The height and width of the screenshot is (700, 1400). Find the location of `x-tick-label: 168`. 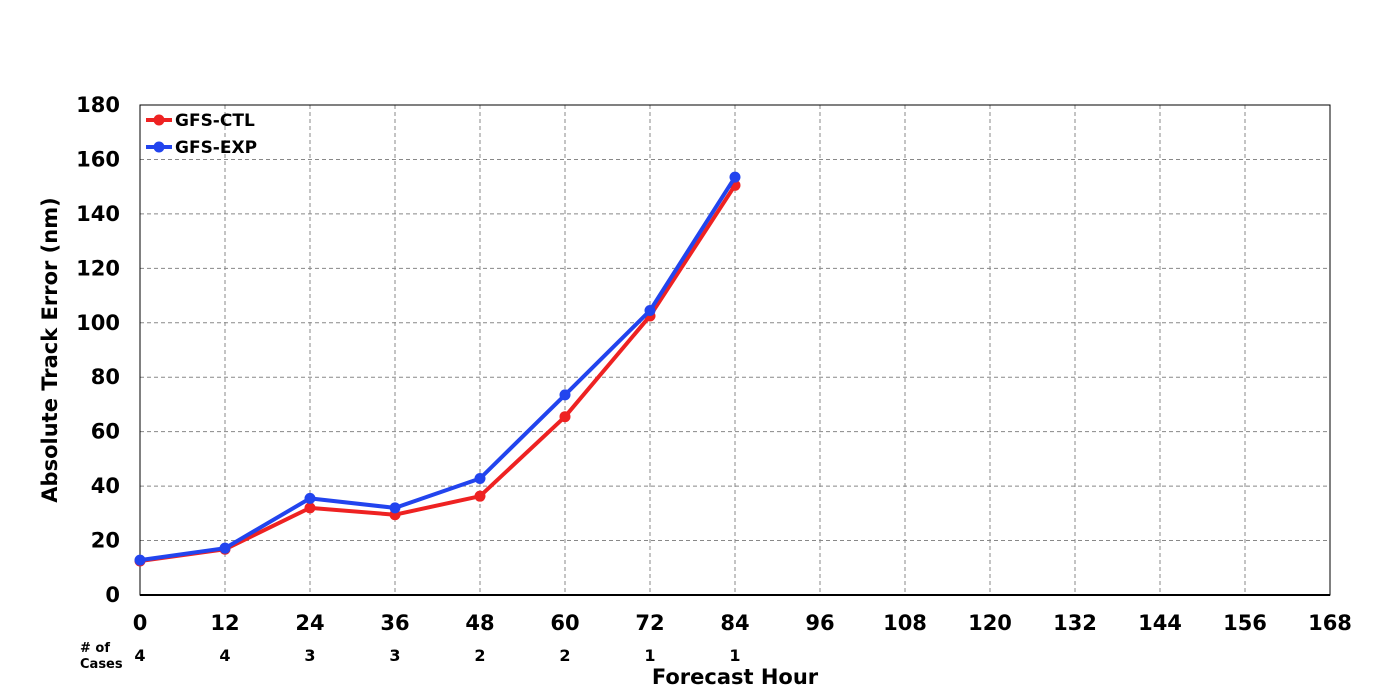

x-tick-label: 168 is located at coordinates (1330, 623).